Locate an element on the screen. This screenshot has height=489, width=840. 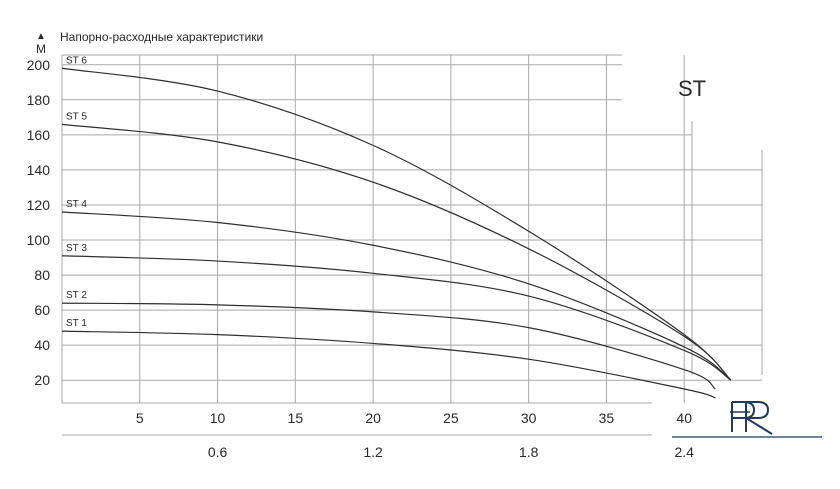
pr-logo is located at coordinates (747, 419).